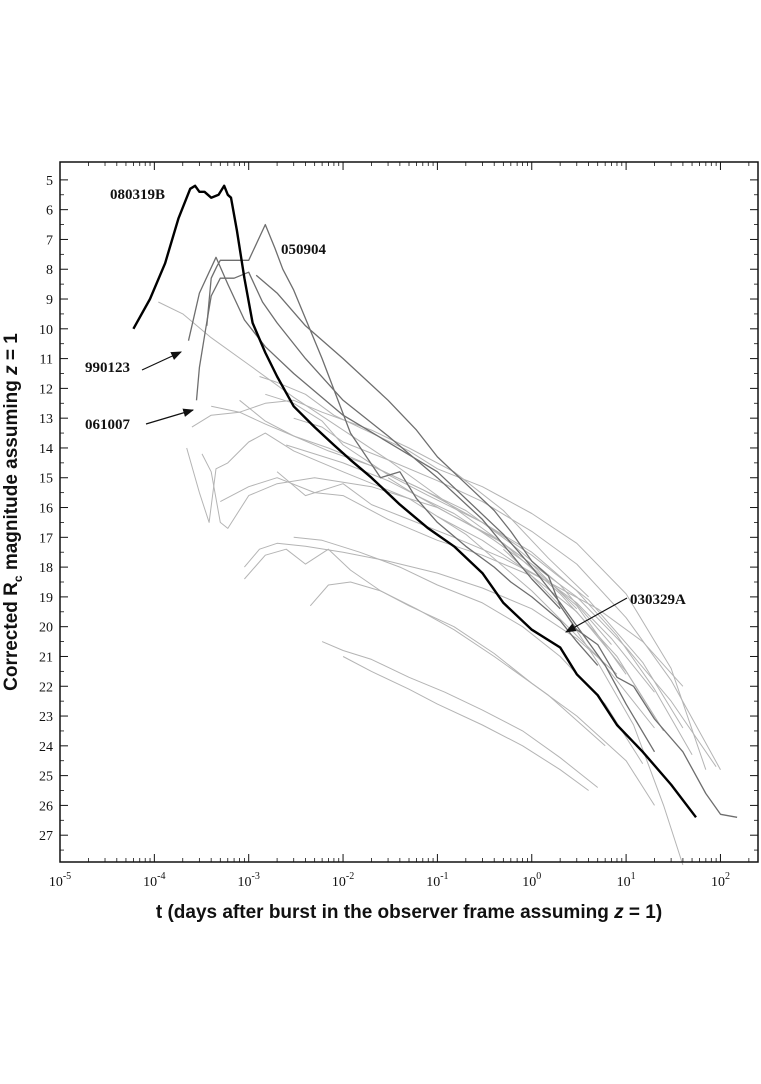 The width and height of the screenshot is (761, 1084). Describe the element at coordinates (46, 538) in the screenshot. I see `y-tick-label: 17` at that location.